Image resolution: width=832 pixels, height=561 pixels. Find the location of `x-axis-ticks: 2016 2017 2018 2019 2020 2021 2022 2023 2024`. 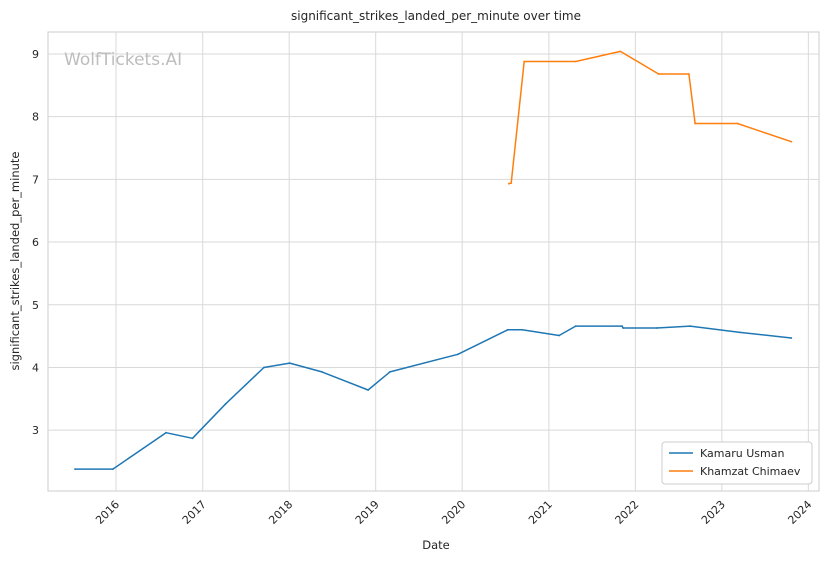

x-axis-ticks: 2016 2017 2018 2019 2020 2021 2022 2023 2024 is located at coordinates (453, 512).